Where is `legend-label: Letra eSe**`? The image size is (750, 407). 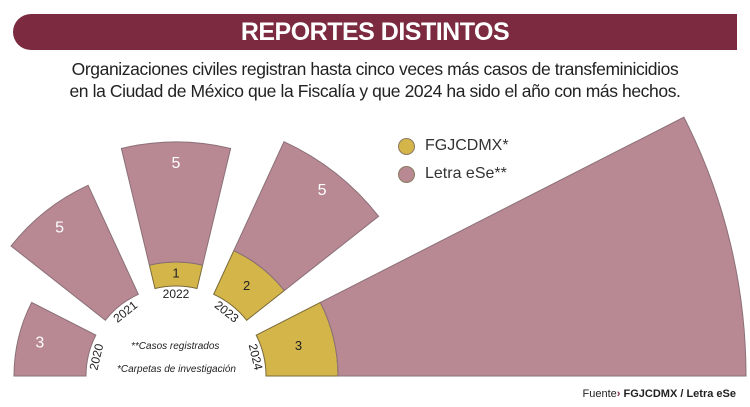 legend-label: Letra eSe** is located at coordinates (466, 173).